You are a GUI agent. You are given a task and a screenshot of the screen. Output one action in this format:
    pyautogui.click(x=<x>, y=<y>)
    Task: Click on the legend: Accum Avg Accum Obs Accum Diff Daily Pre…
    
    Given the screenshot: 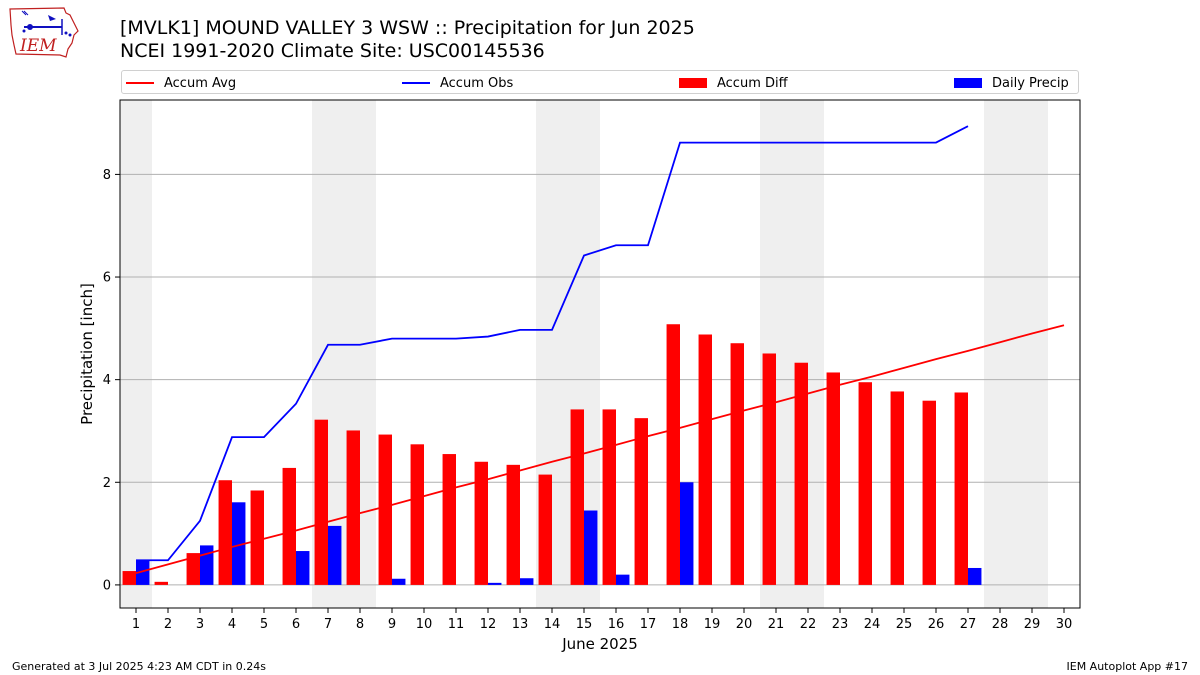 What is the action you would take?
    pyautogui.click(x=600, y=82)
    